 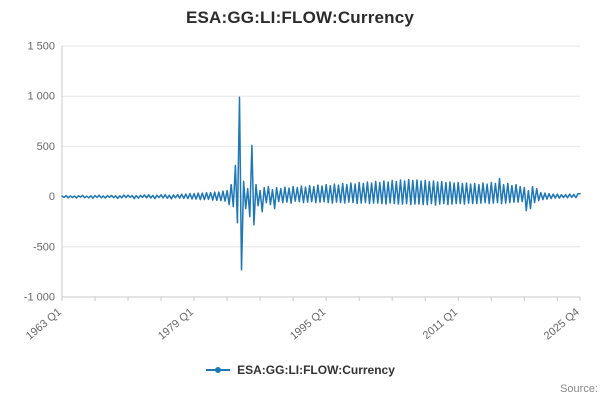 I want to click on chart-title: ESA:GG:LI:FLOW:Currency, so click(x=300, y=17).